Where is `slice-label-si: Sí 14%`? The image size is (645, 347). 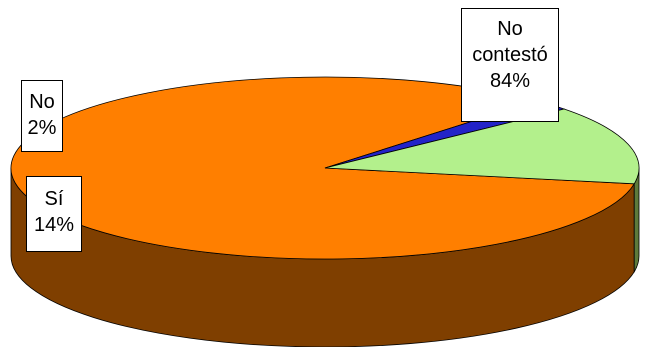 slice-label-si: Sí 14% is located at coordinates (54, 214).